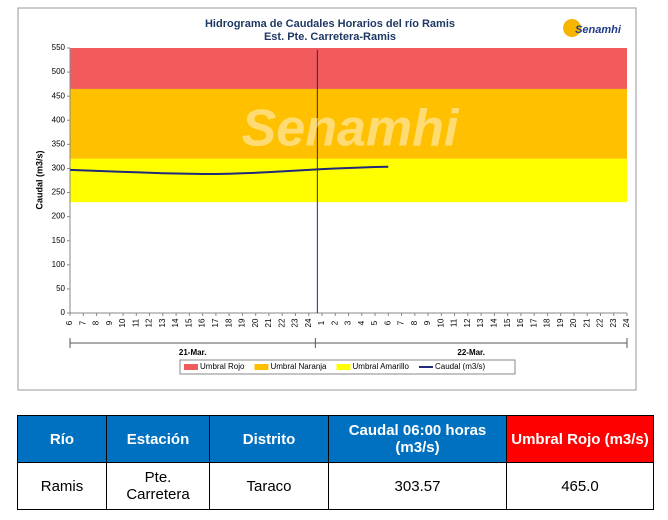 This screenshot has height=520, width=668. I want to click on series-line, so click(229, 170).